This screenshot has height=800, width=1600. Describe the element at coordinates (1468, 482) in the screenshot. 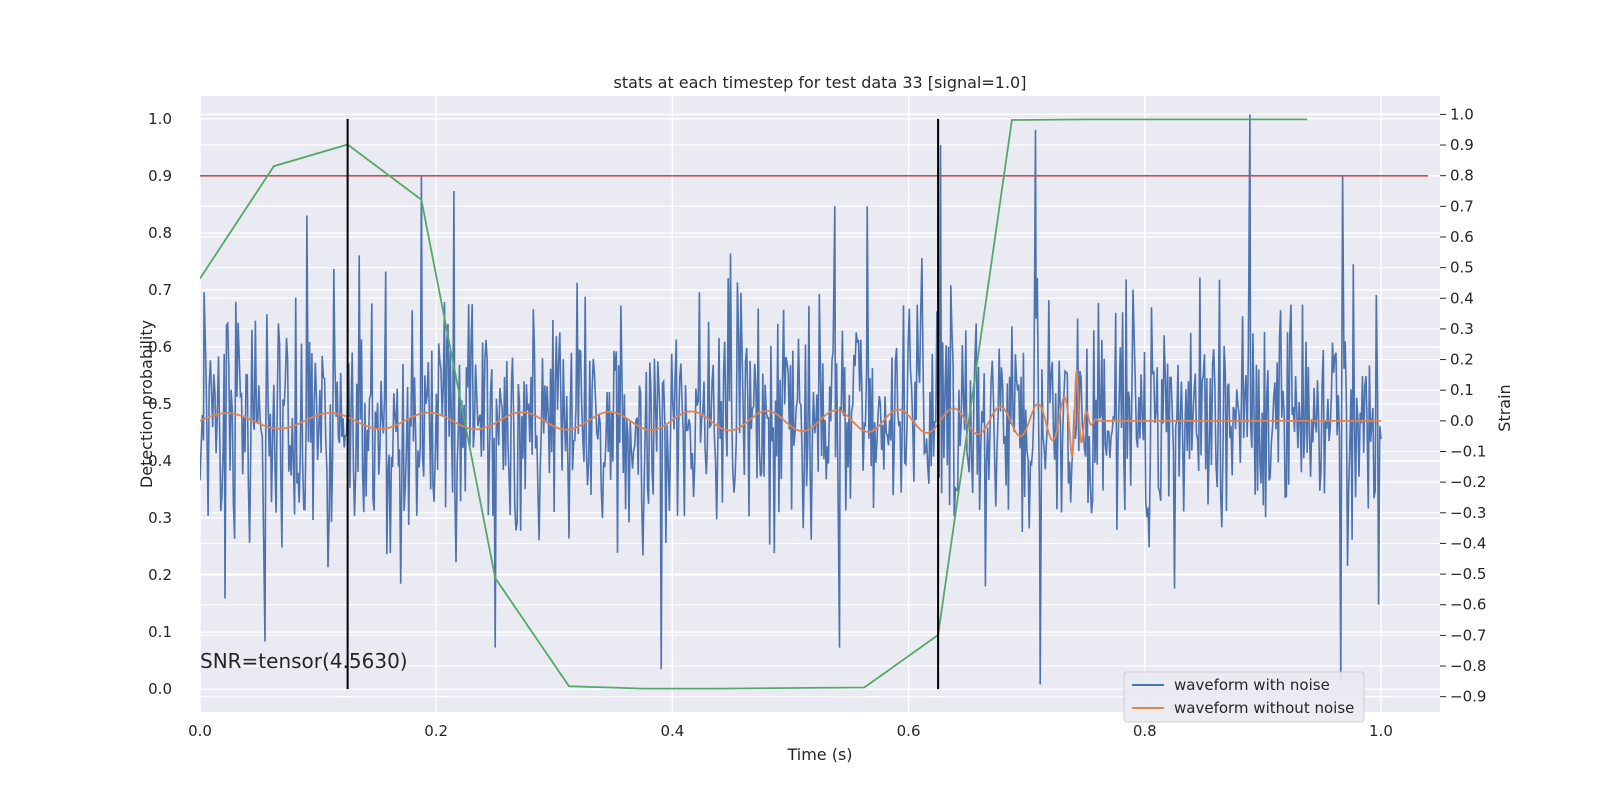

I see `y2-tick-label: −0.2` at that location.